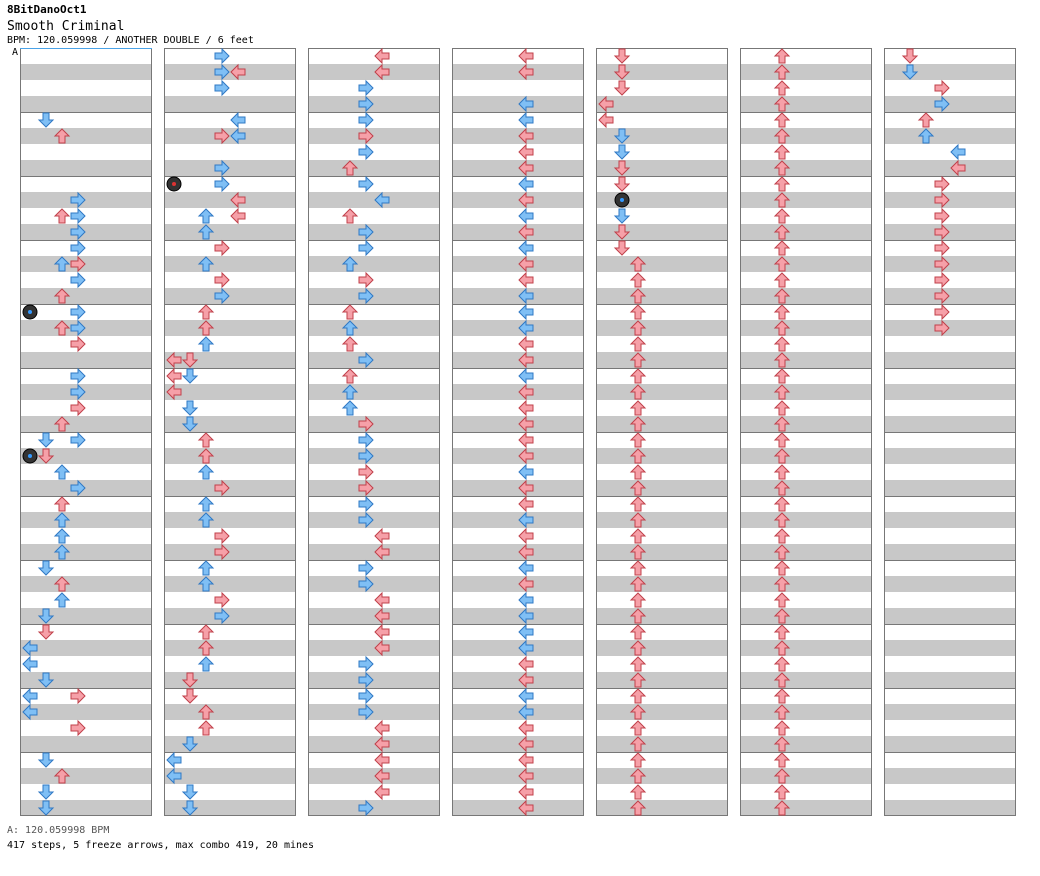 The width and height of the screenshot is (1040, 876). What do you see at coordinates (47, 9) in the screenshot?
I see `chart-author: 8BitDanoOct1` at bounding box center [47, 9].